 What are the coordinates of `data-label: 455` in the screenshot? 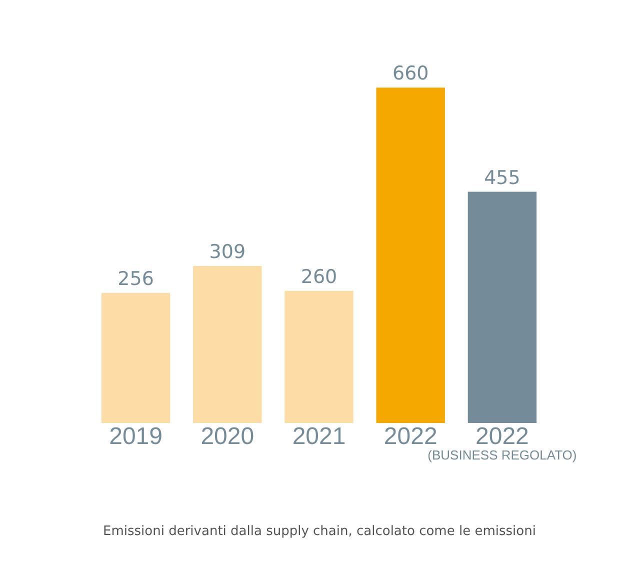 It's located at (502, 177).